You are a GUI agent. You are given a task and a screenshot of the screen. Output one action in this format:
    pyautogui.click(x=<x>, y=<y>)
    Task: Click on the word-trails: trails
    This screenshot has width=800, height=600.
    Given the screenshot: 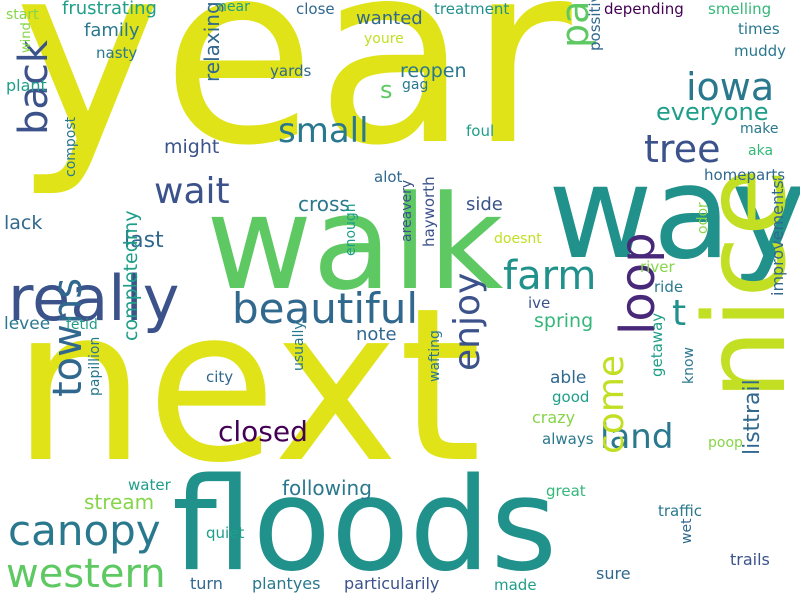 What is the action you would take?
    pyautogui.click(x=750, y=559)
    